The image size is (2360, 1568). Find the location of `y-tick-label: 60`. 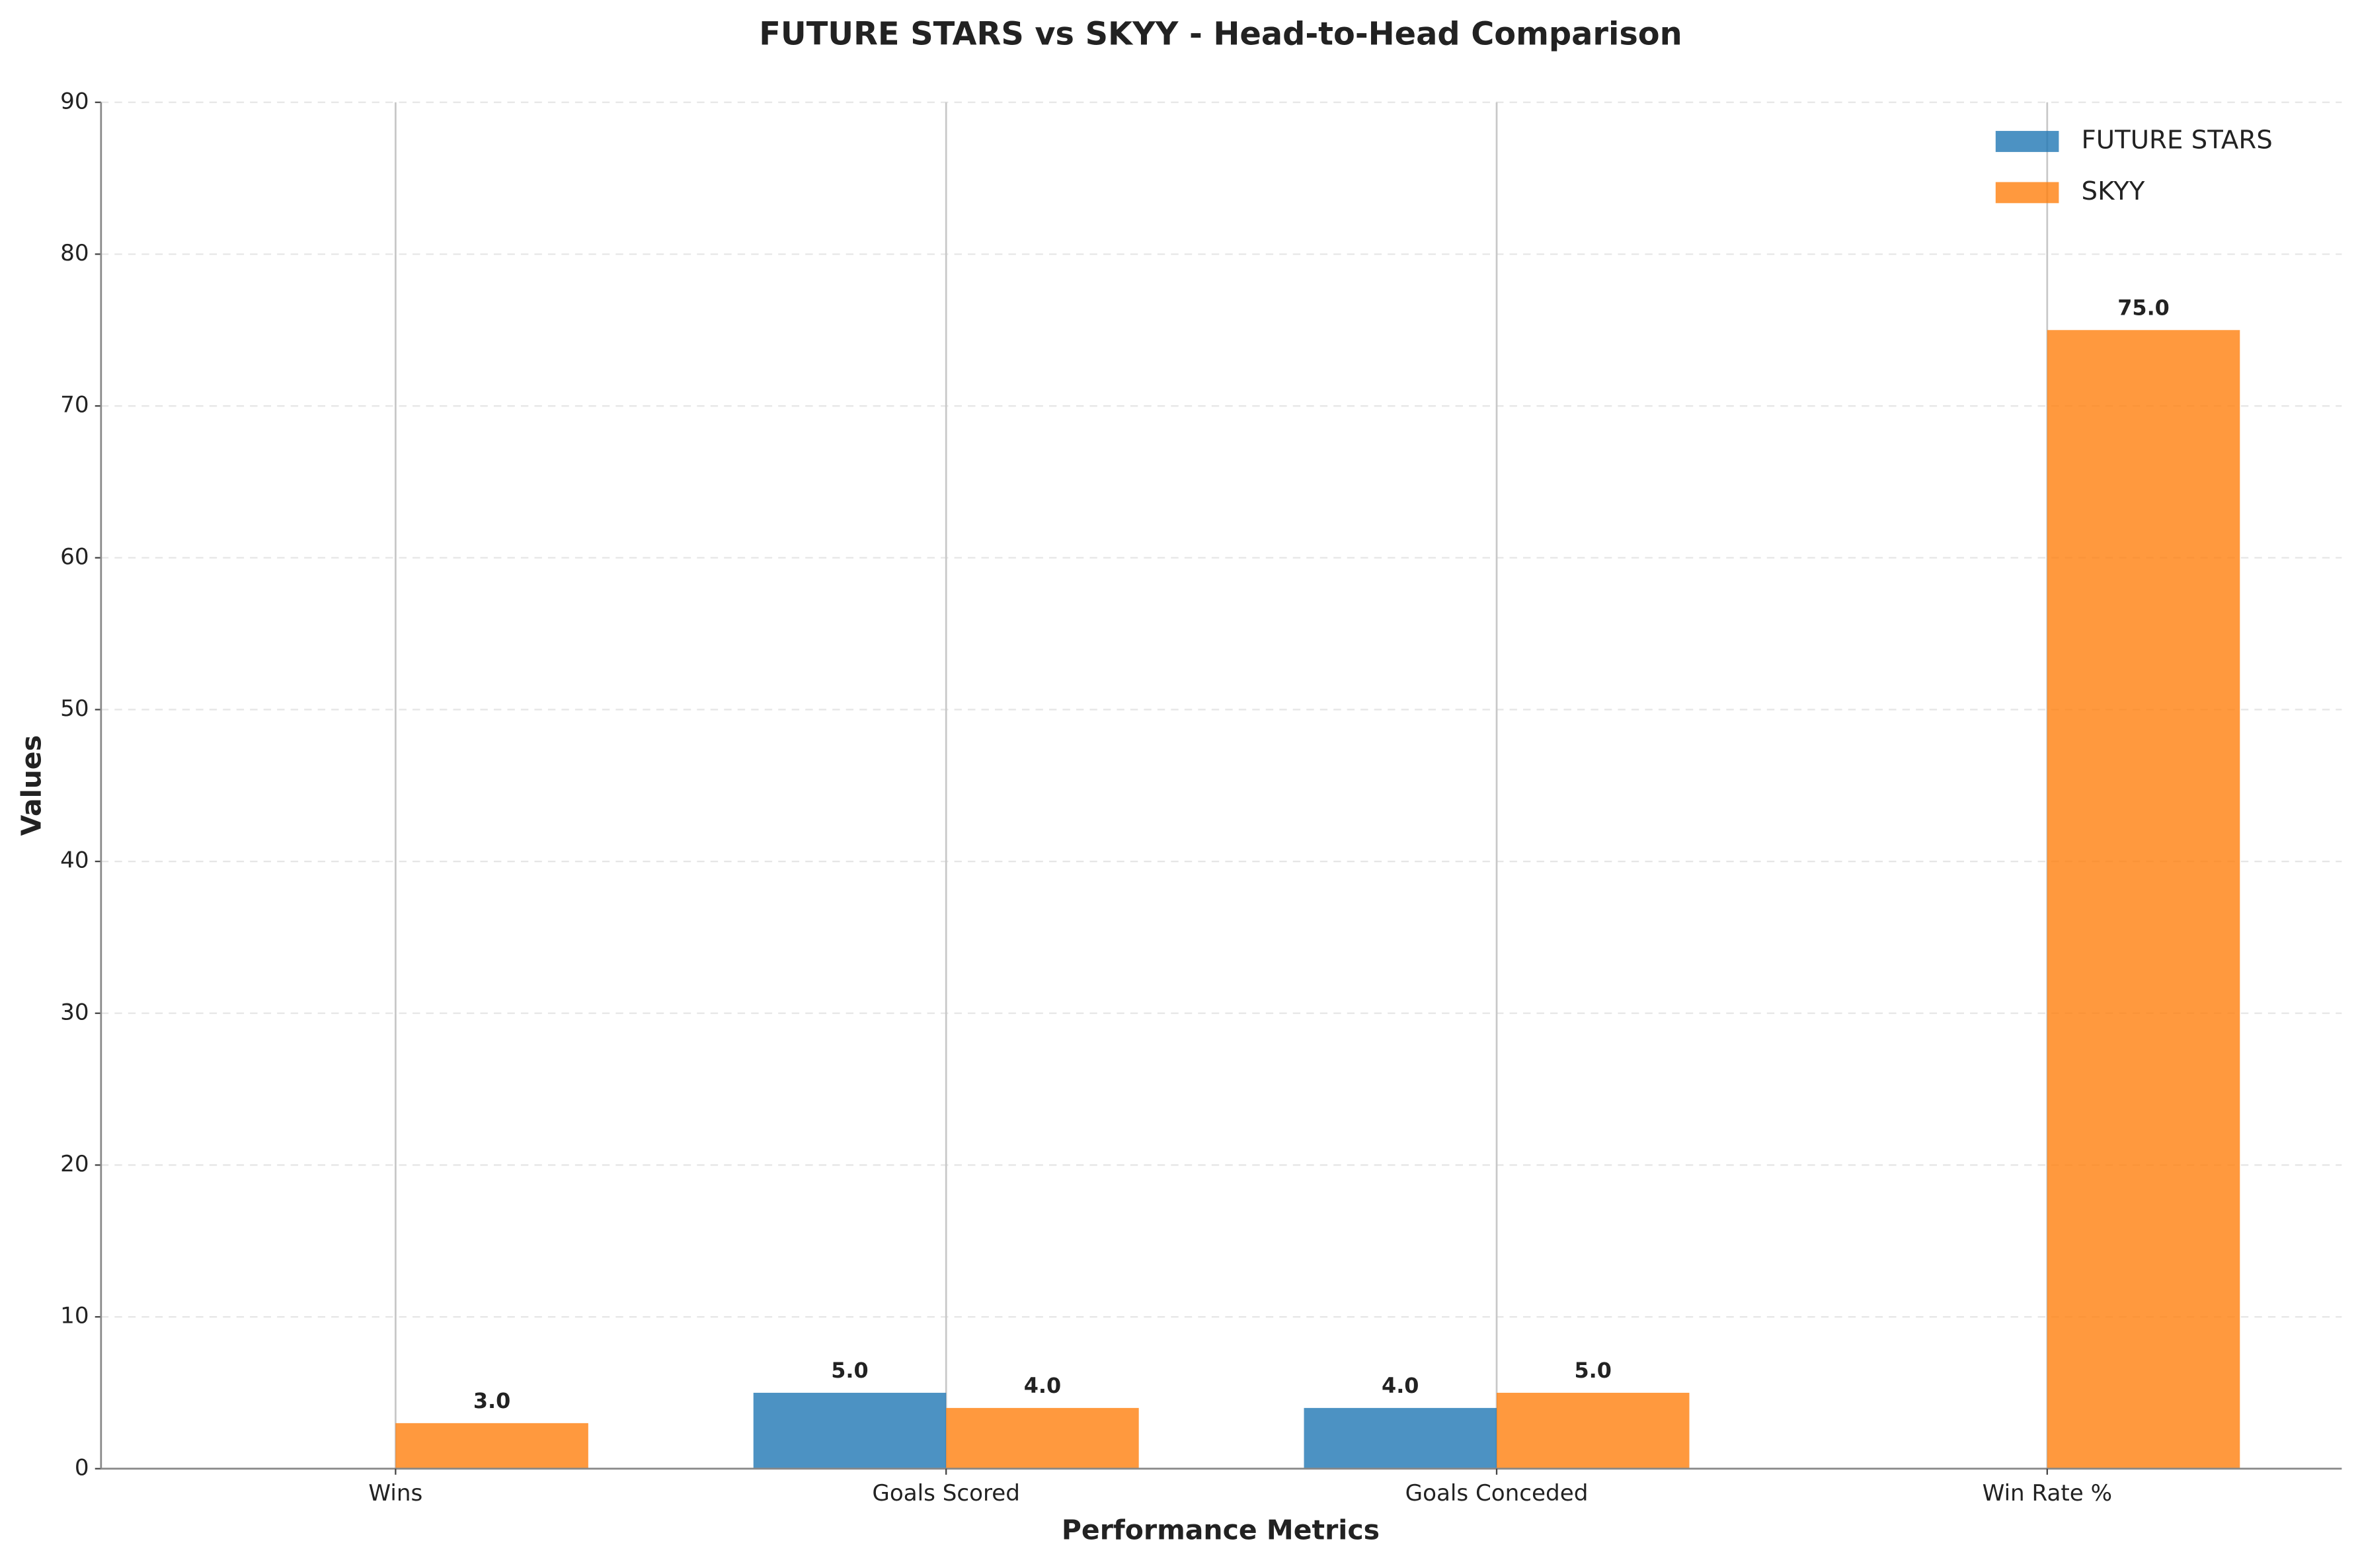

y-tick-label: 60 is located at coordinates (74, 556).